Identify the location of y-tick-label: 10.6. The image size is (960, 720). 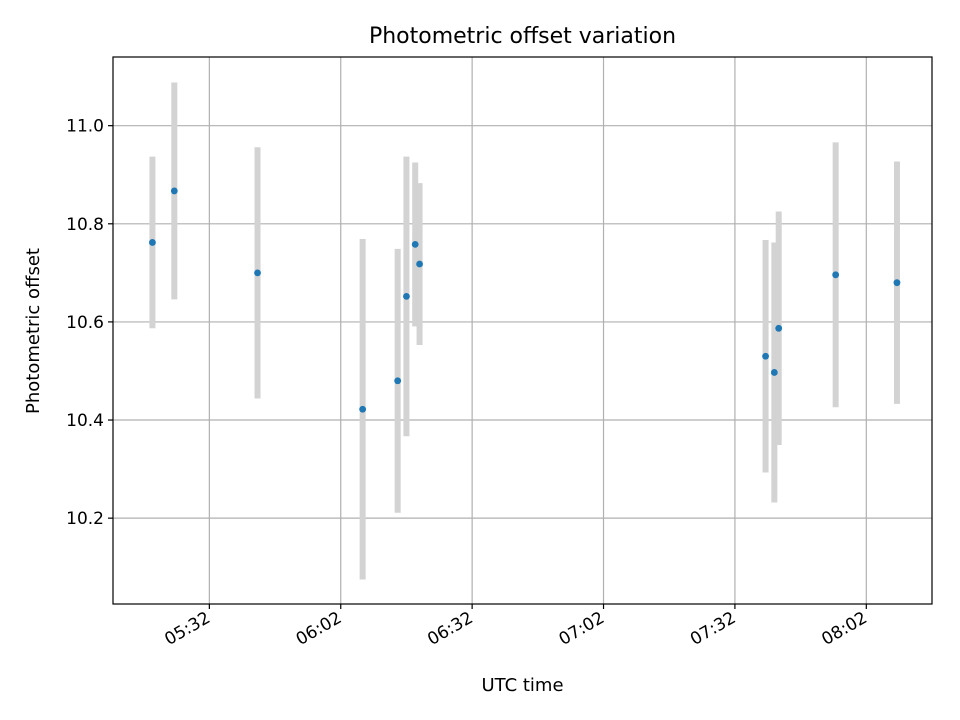
(85, 323).